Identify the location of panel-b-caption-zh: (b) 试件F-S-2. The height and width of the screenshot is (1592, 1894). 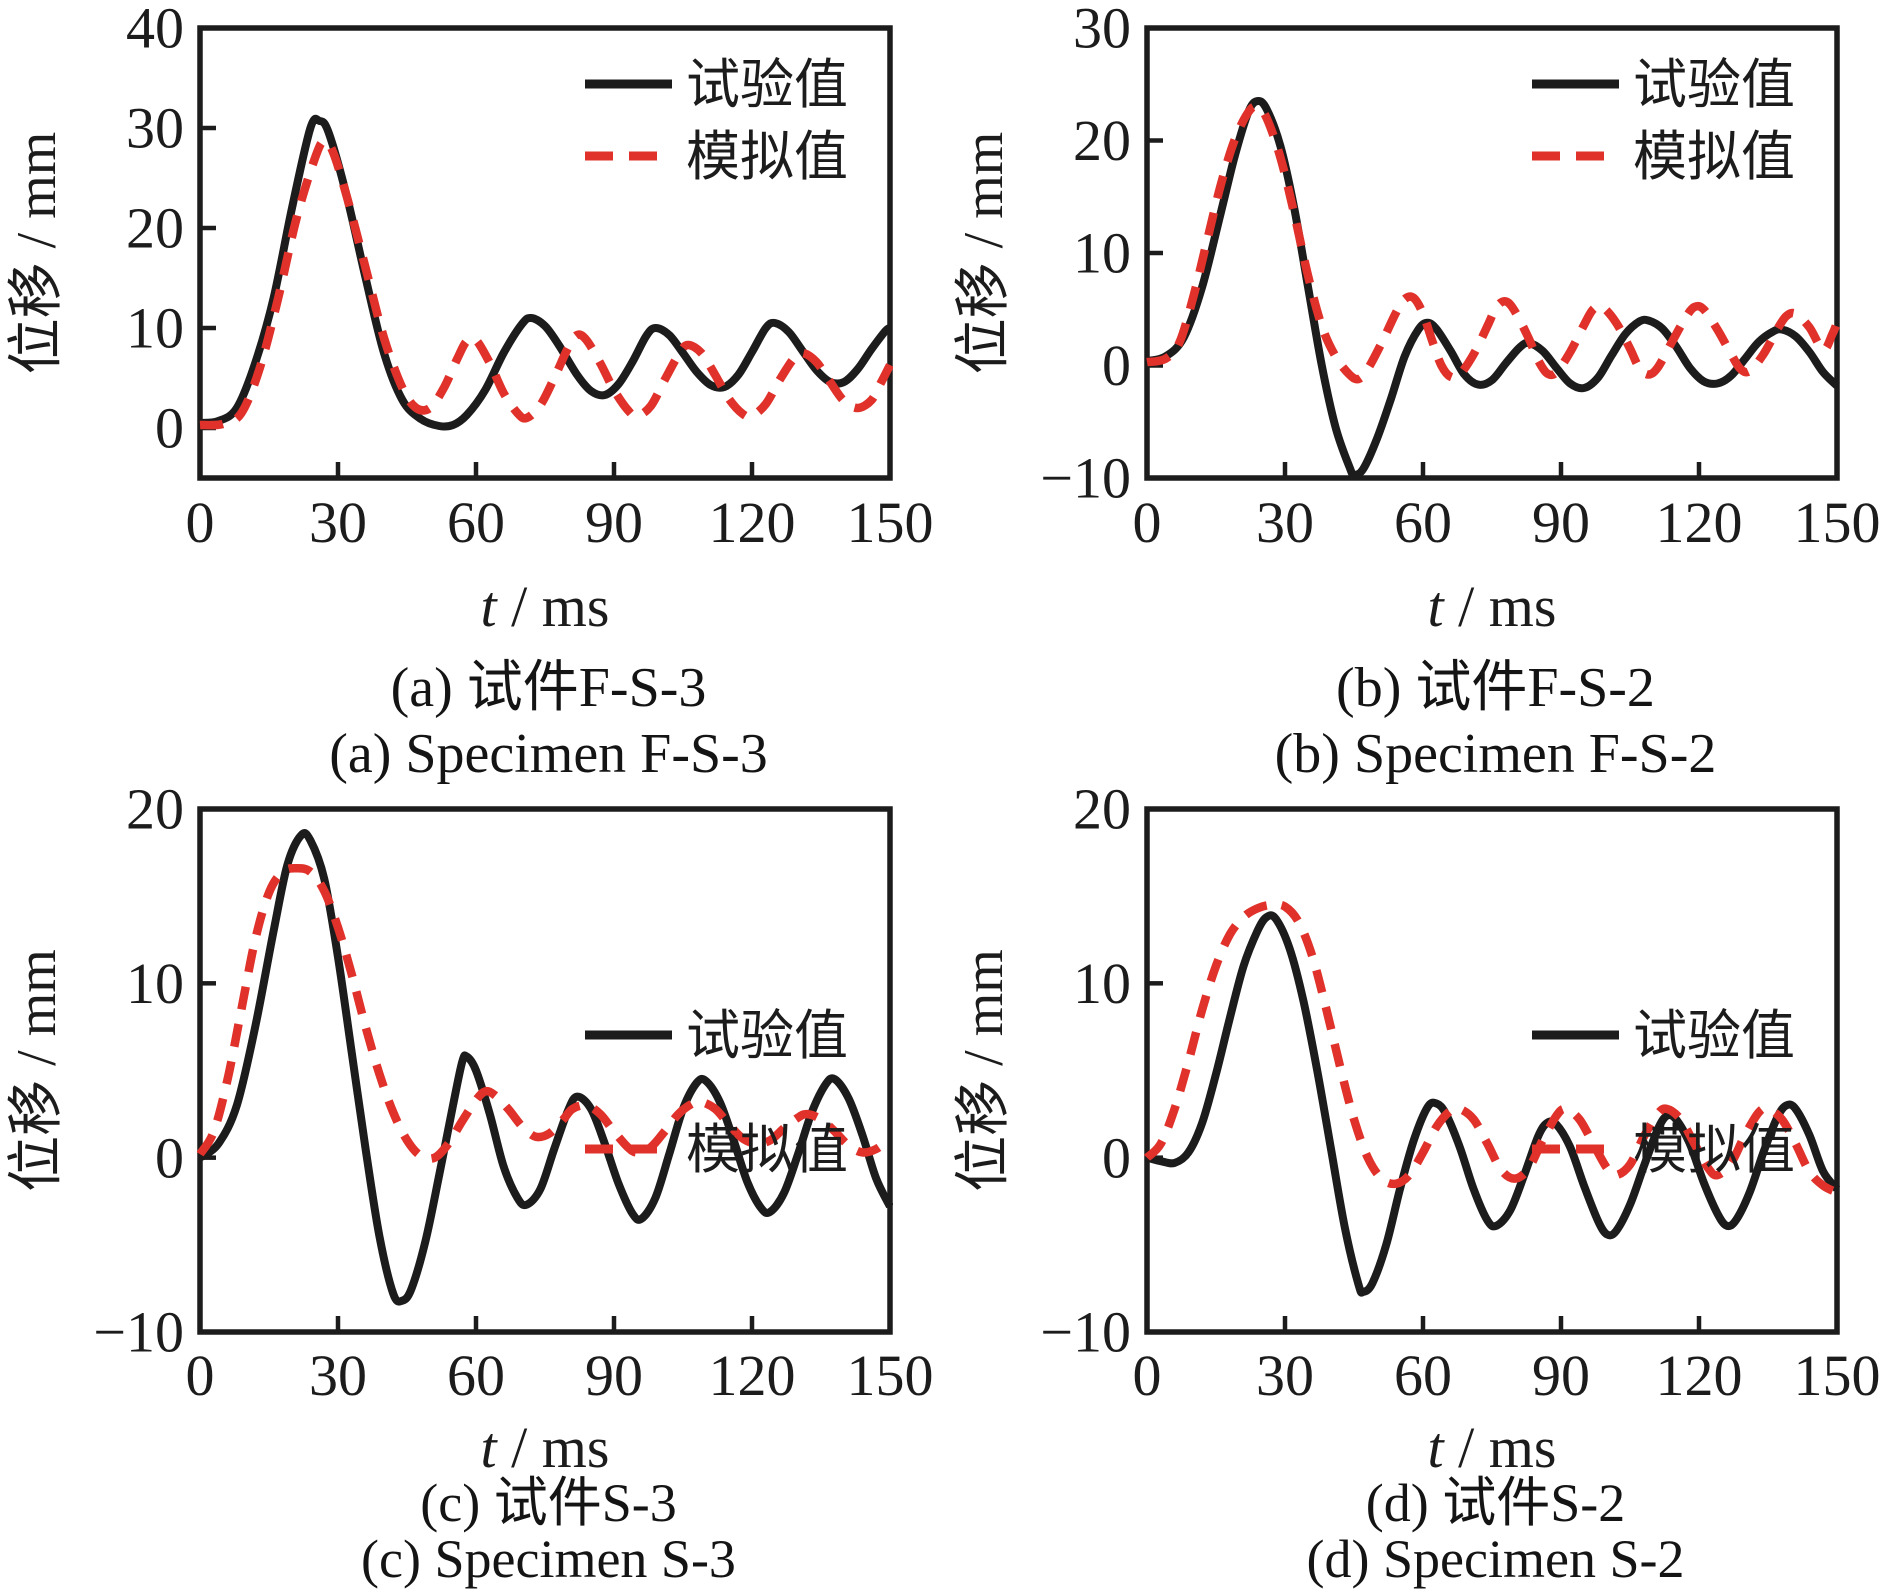
(1495, 688).